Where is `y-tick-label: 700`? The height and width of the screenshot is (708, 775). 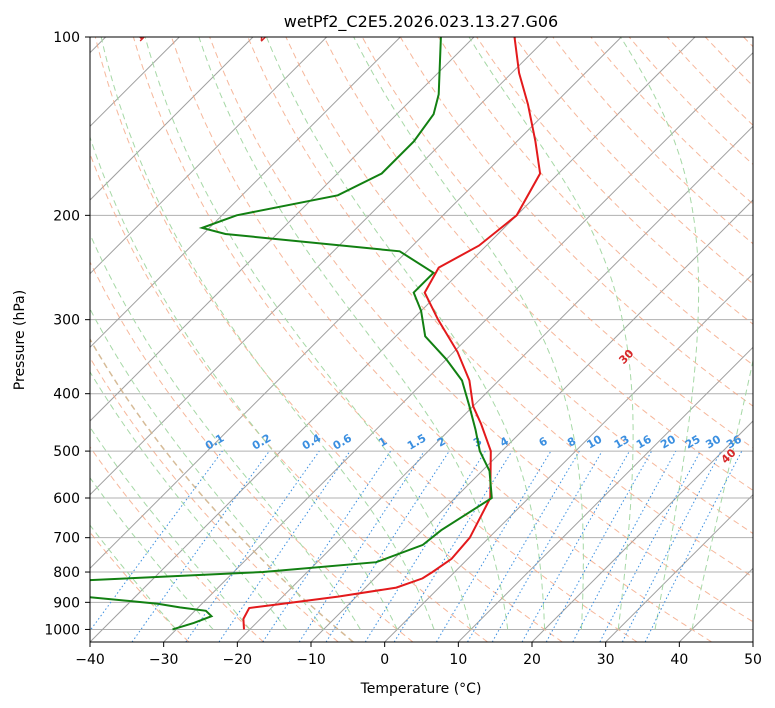 y-tick-label: 700 is located at coordinates (66, 539).